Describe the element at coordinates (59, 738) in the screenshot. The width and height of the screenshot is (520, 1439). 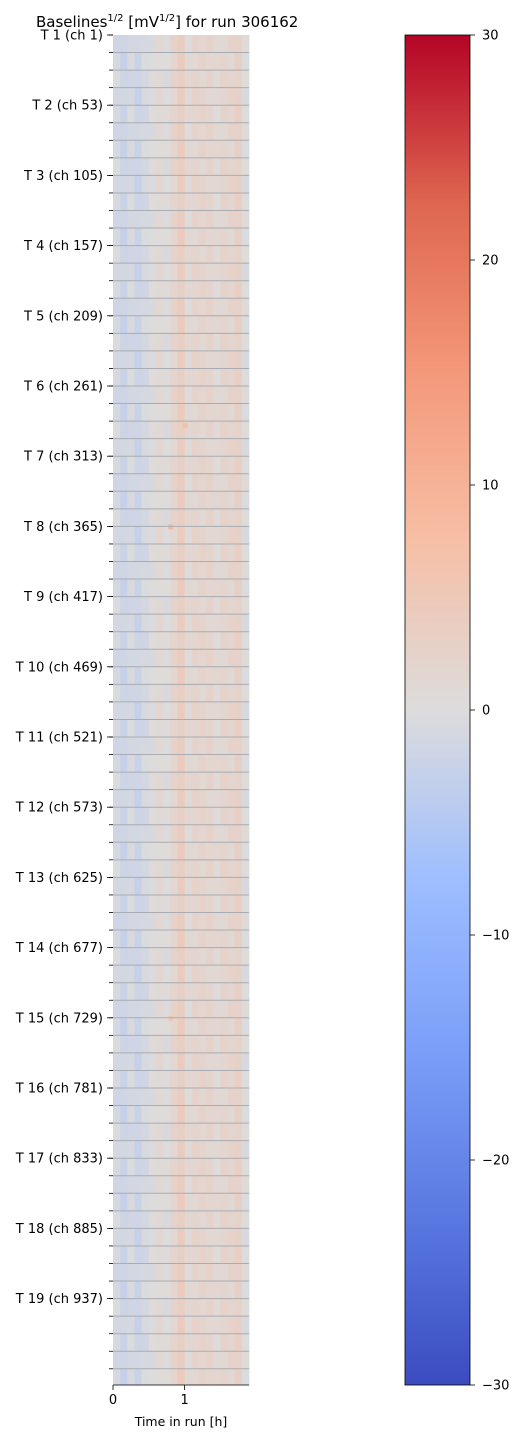
I see `y-tick-label: T 11 (ch 521)` at that location.